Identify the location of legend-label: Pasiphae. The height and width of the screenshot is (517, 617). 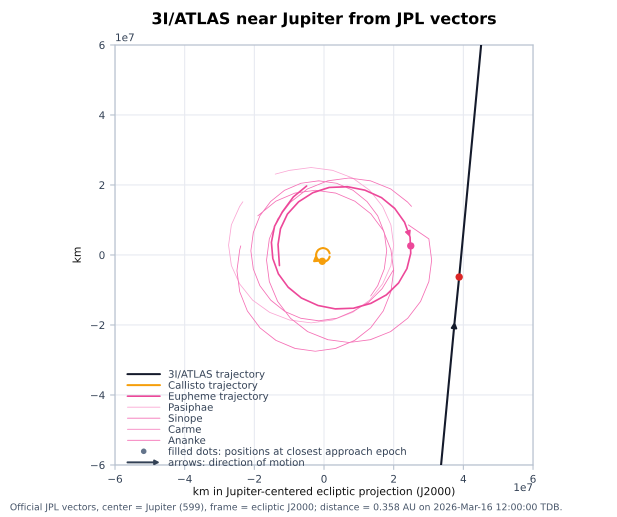
(191, 408).